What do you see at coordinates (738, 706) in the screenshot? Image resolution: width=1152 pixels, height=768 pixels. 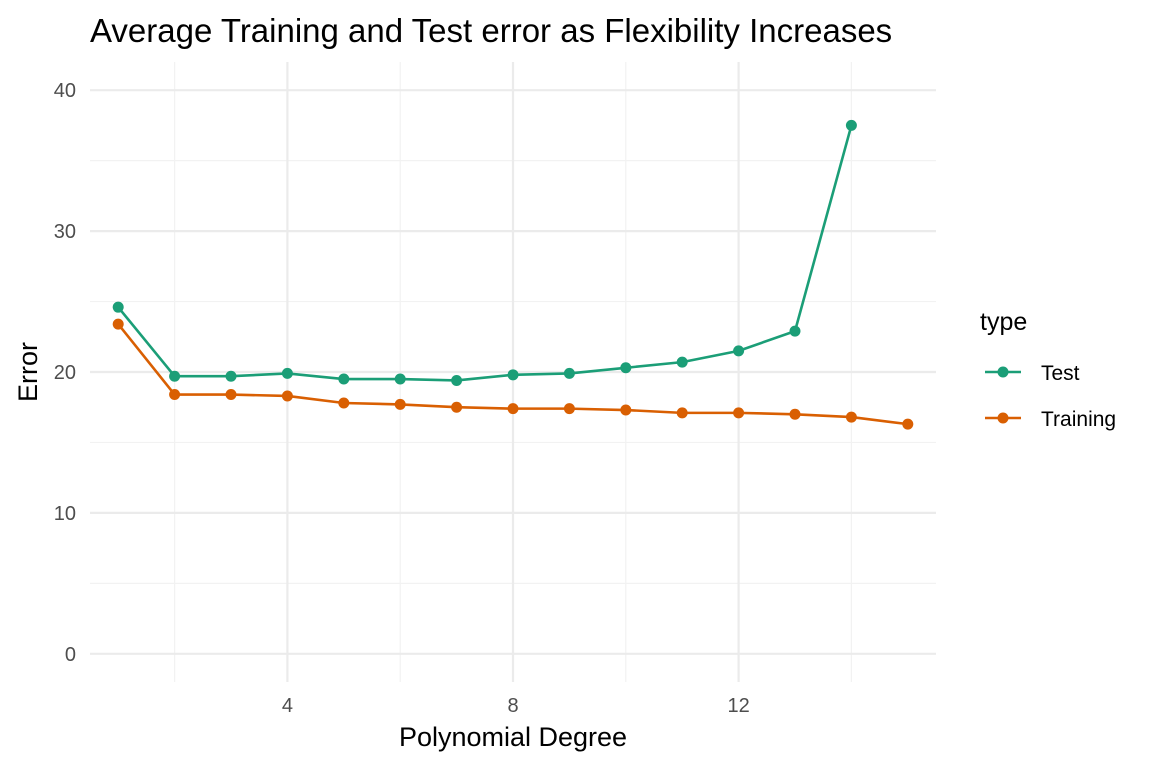 I see `x-tick-label: 12` at bounding box center [738, 706].